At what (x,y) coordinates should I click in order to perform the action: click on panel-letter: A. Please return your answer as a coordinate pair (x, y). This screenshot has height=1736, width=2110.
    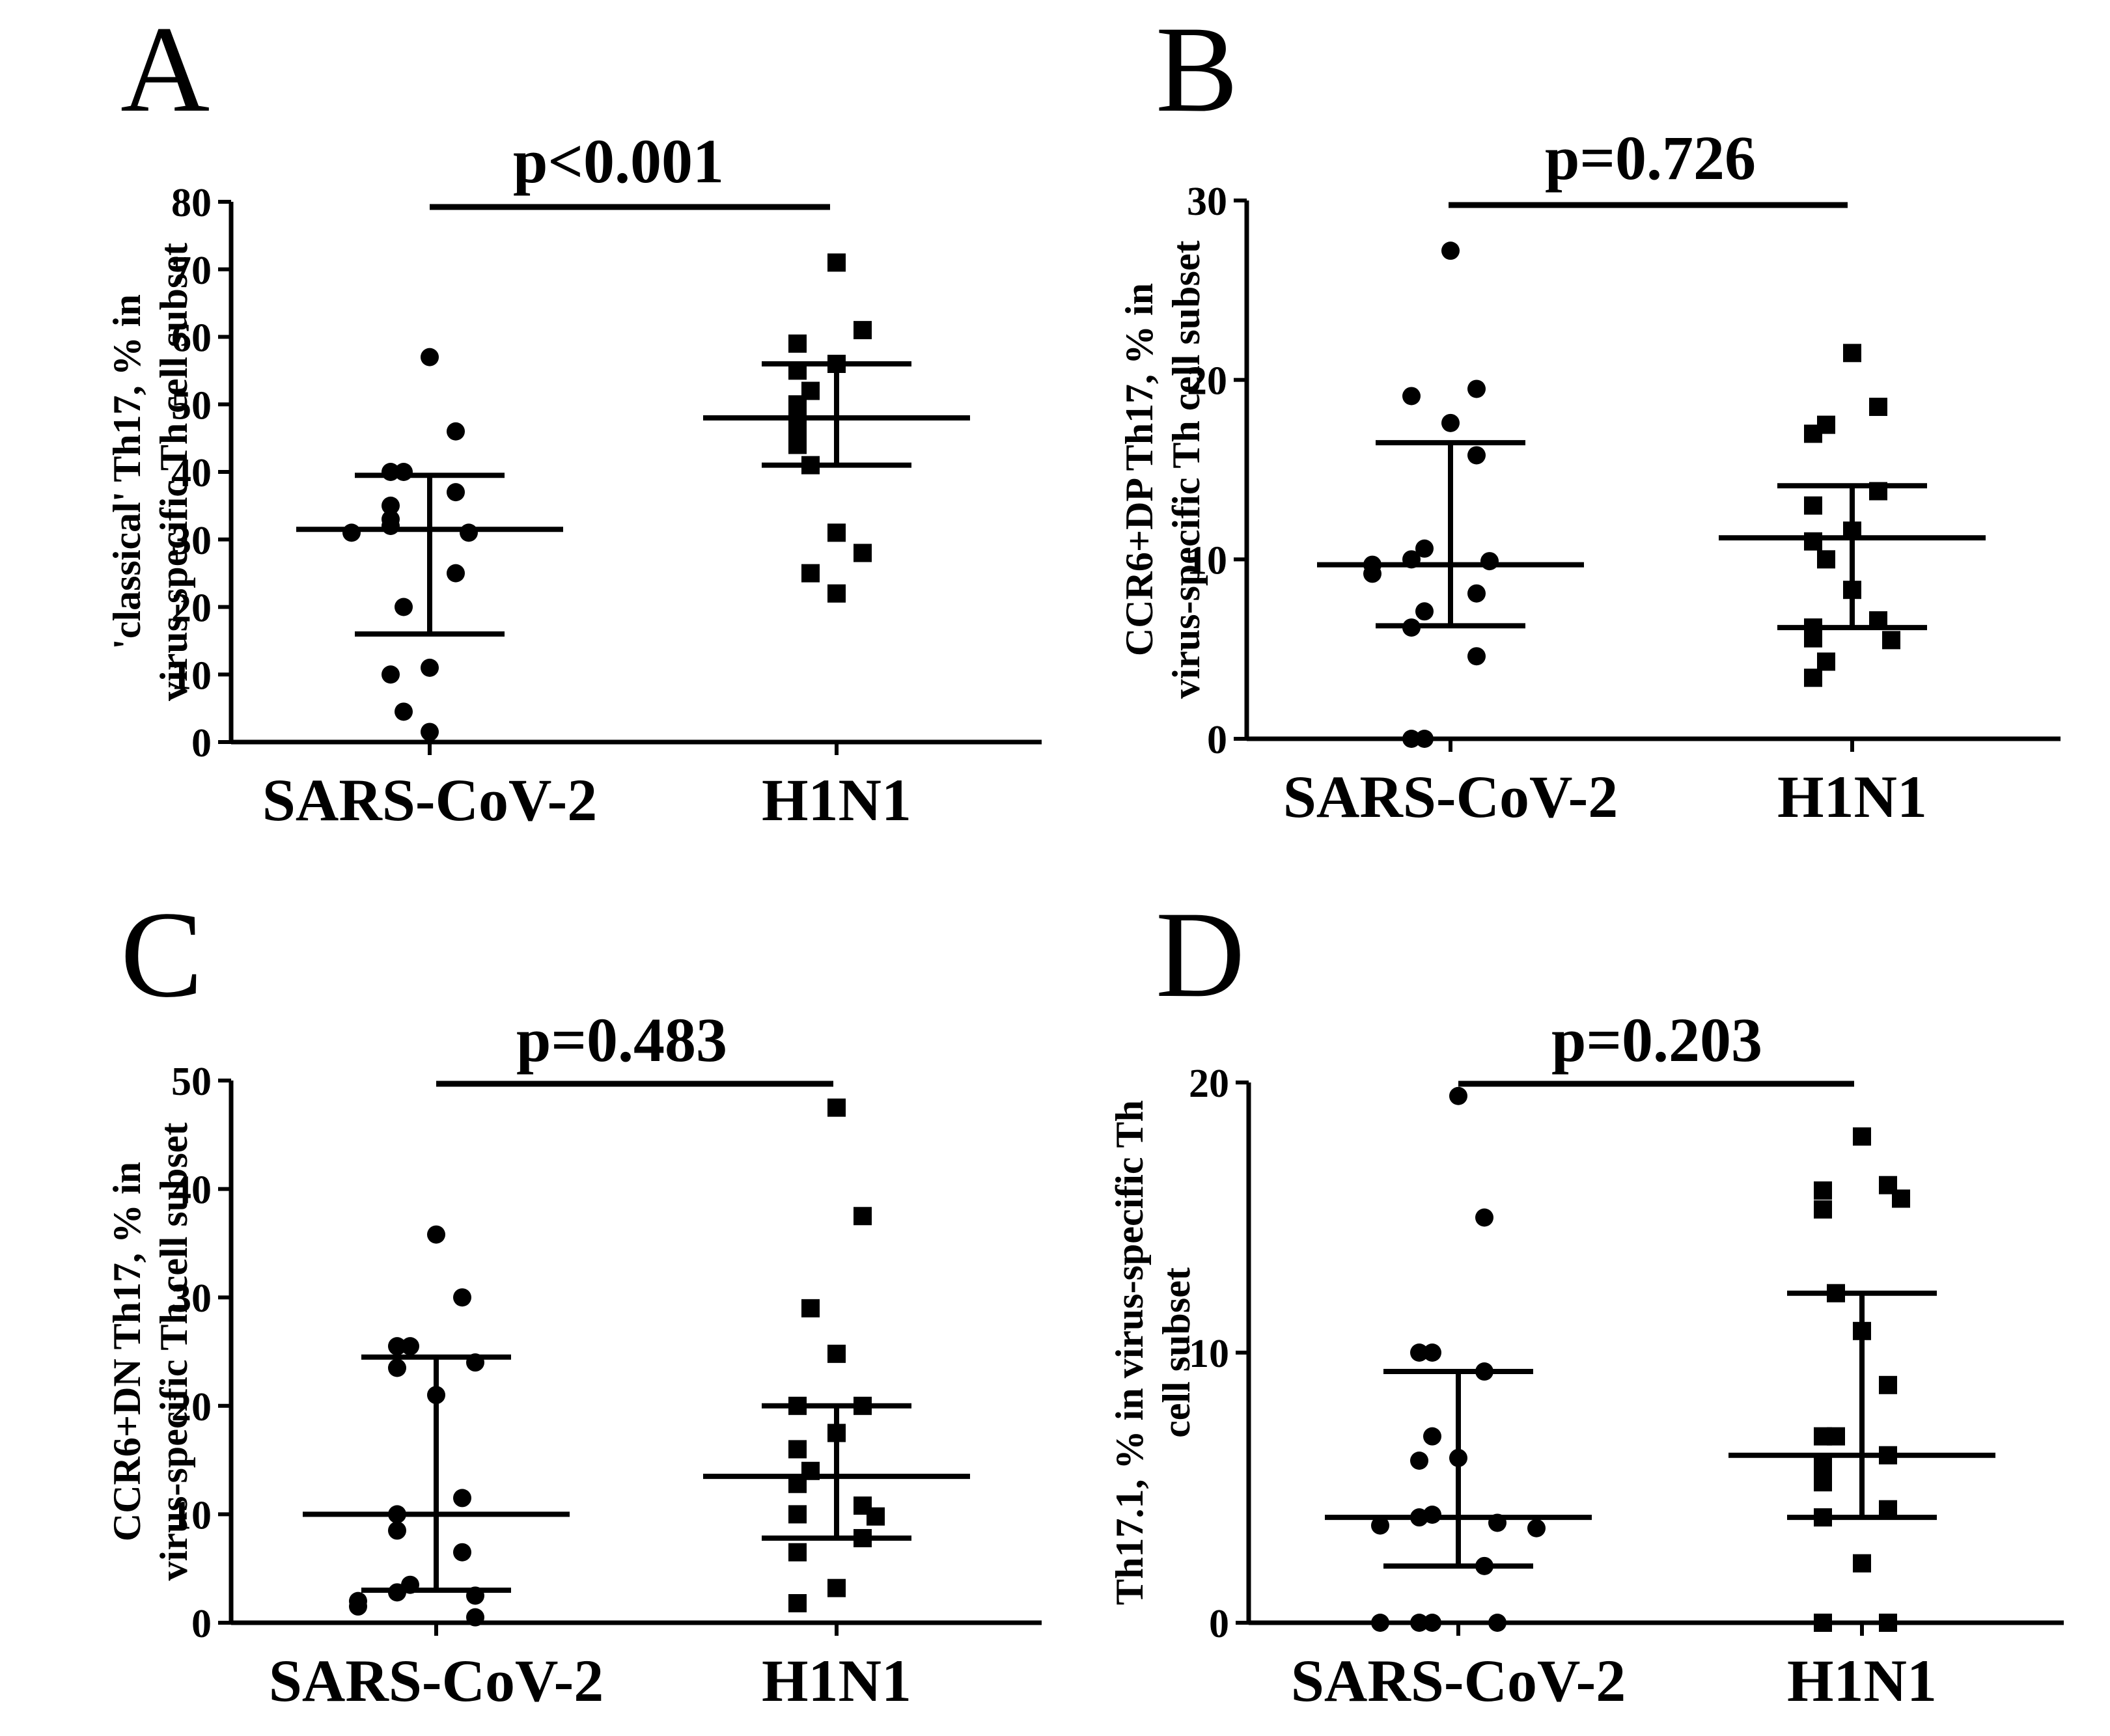
    Looking at the image, I should click on (165, 69).